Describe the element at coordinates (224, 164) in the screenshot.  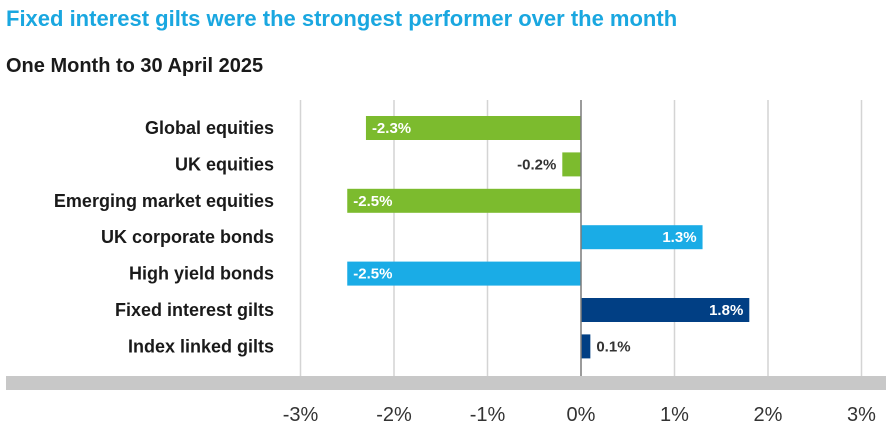
I see `category-label: UK equities` at that location.